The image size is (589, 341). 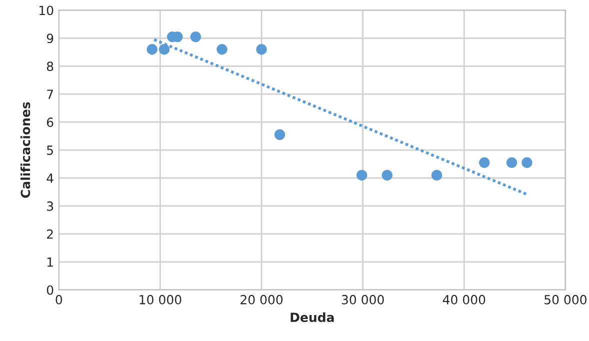 I want to click on x-tick-label: 40 000, so click(x=464, y=299).